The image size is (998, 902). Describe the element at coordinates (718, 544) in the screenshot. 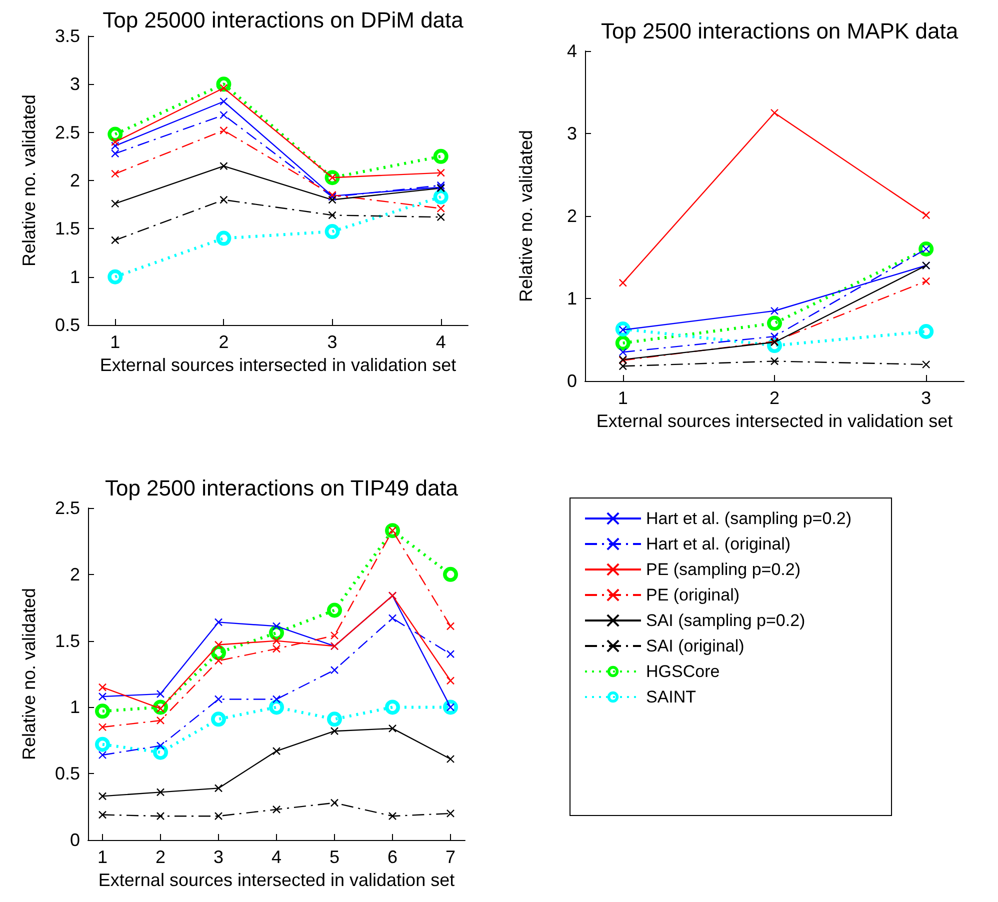

I see `legend-label: Hart et al. (original)` at that location.